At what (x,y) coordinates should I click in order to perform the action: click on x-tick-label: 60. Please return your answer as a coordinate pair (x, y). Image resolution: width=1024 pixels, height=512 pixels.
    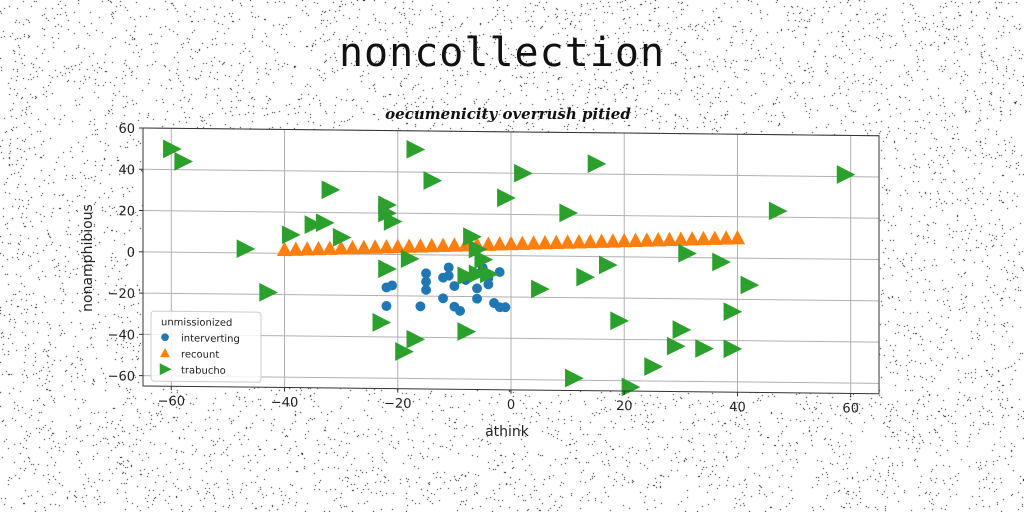
    Looking at the image, I should click on (850, 408).